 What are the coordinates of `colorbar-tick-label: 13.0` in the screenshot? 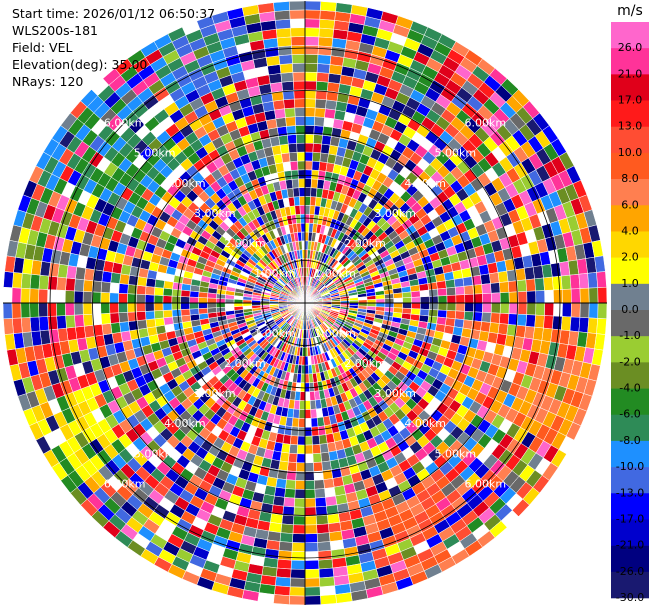 It's located at (630, 126).